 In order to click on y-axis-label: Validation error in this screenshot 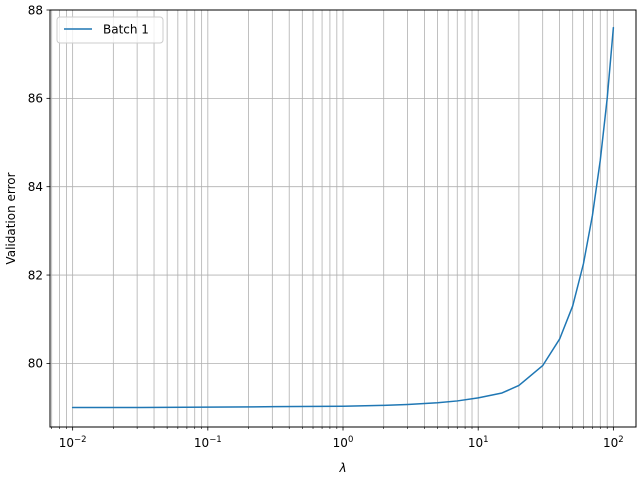, I will do `click(11, 218)`.